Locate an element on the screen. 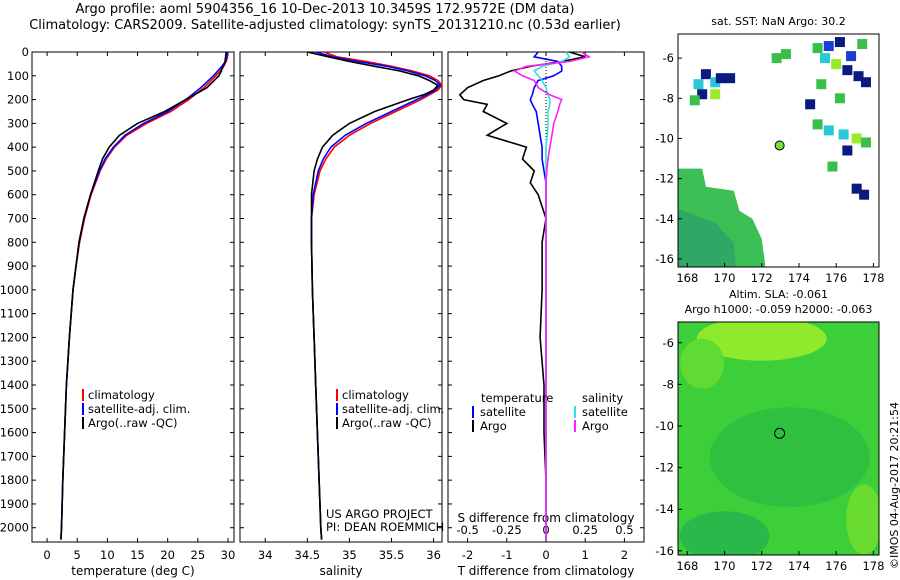 The height and width of the screenshot is (580, 900). y-tick-label: 2000 is located at coordinates (14, 528).